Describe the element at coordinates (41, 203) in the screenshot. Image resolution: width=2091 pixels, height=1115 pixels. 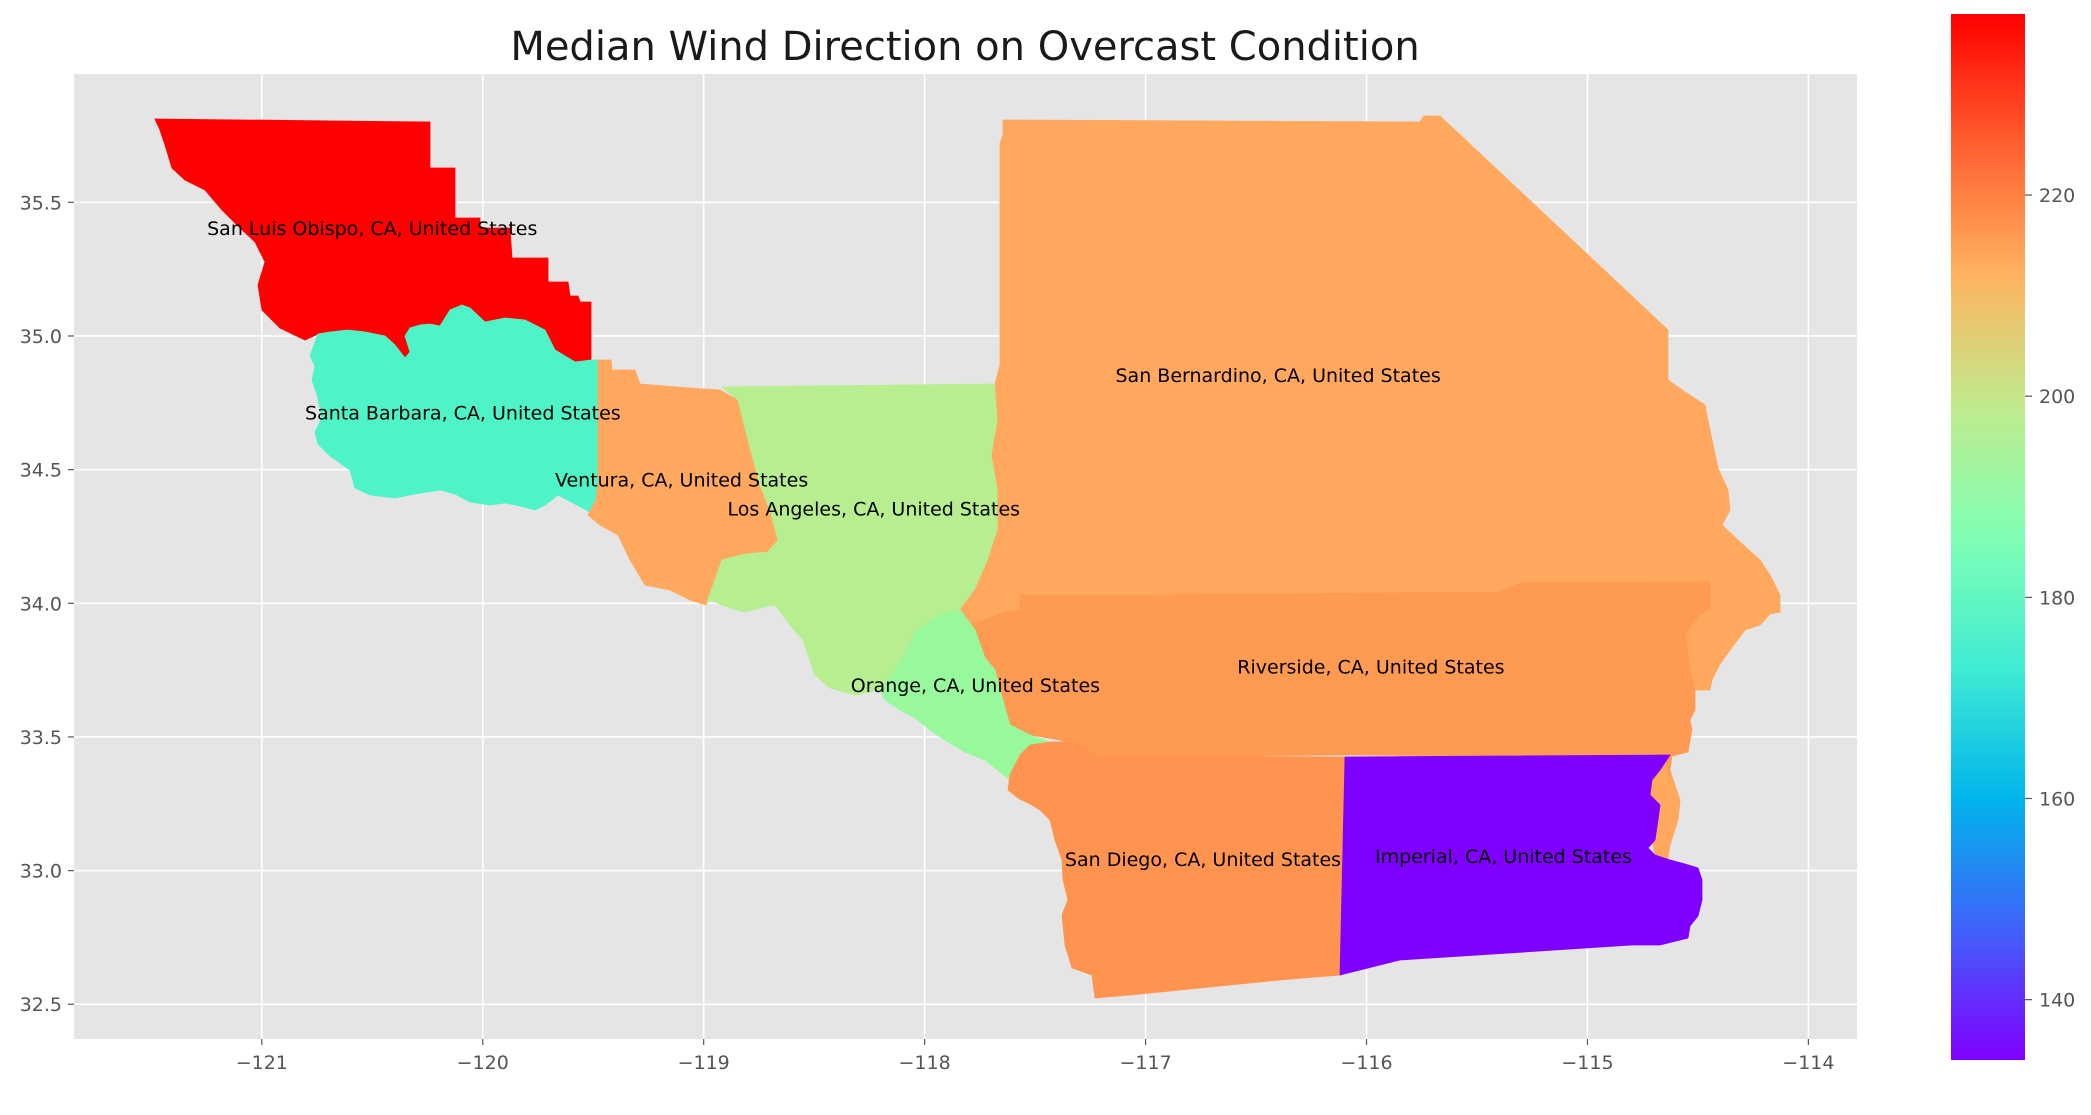
I see `y-tick-label: 35.5` at that location.